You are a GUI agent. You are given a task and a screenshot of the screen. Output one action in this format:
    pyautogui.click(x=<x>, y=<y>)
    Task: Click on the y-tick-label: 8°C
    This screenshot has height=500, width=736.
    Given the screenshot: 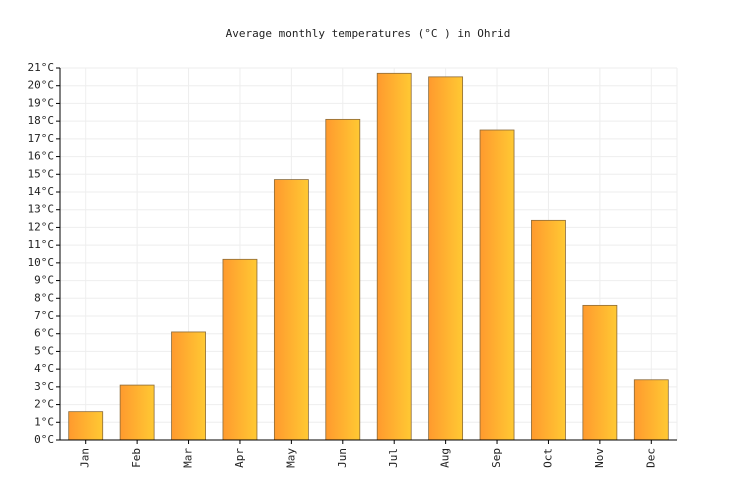 What is the action you would take?
    pyautogui.click(x=44, y=297)
    